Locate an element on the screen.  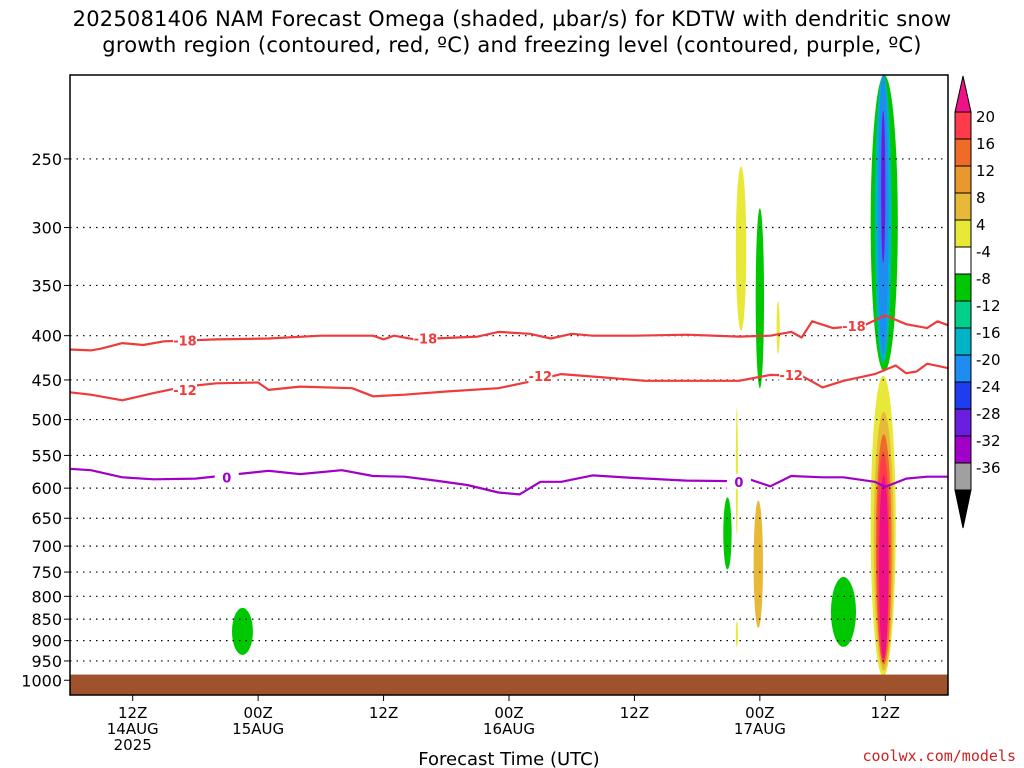
terrain-layer is located at coordinates (509, 684).